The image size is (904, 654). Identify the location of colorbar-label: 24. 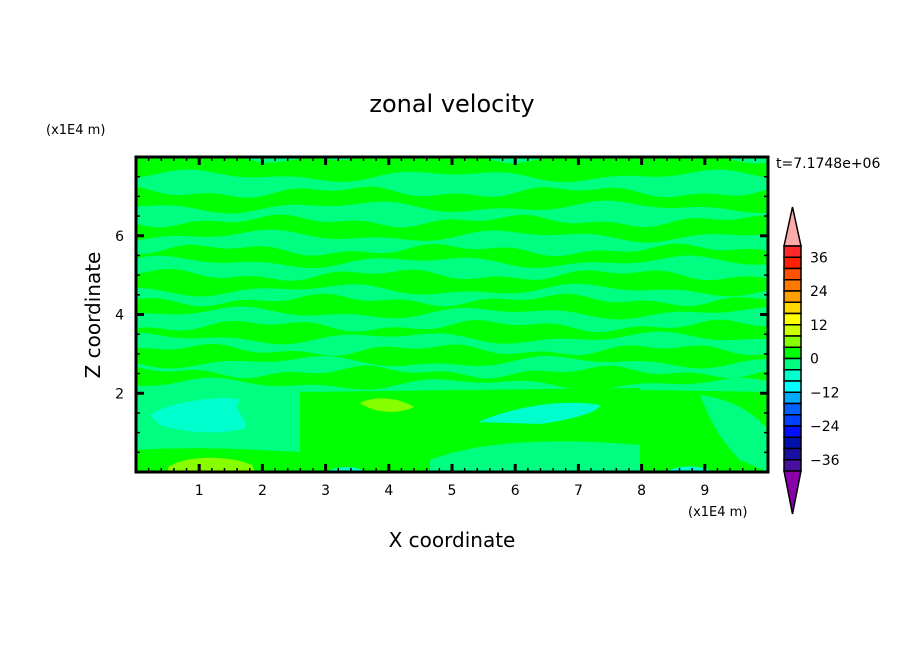
(819, 292).